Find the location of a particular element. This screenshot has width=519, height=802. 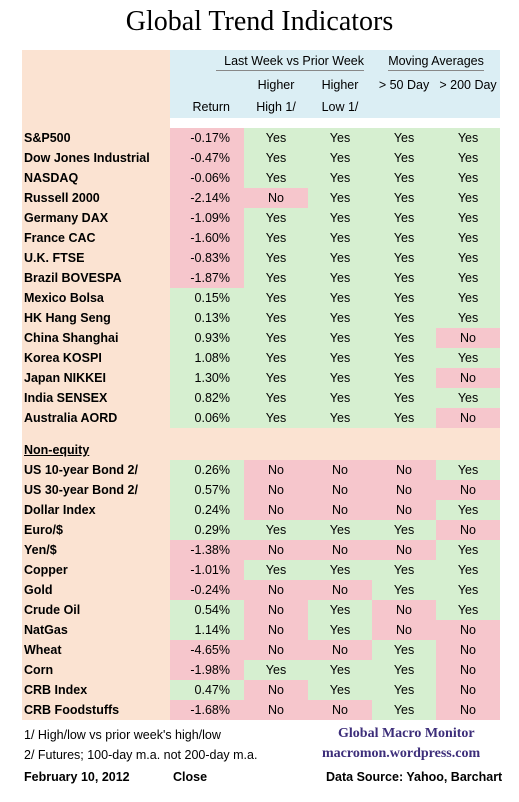

return-cell: 0.13% is located at coordinates (207, 318).